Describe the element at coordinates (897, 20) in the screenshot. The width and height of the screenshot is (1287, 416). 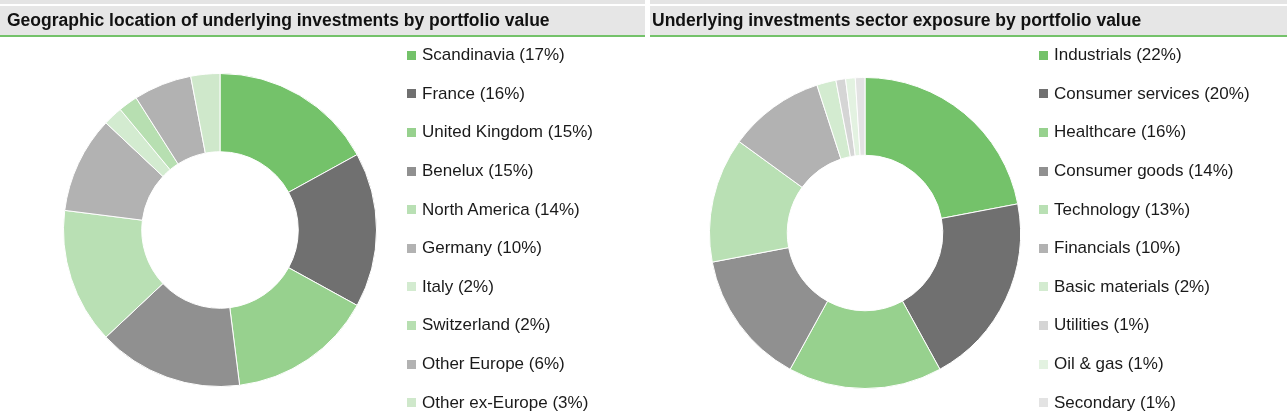
I see `chart-title: Underlying investments sector exposure by portfolio value` at that location.